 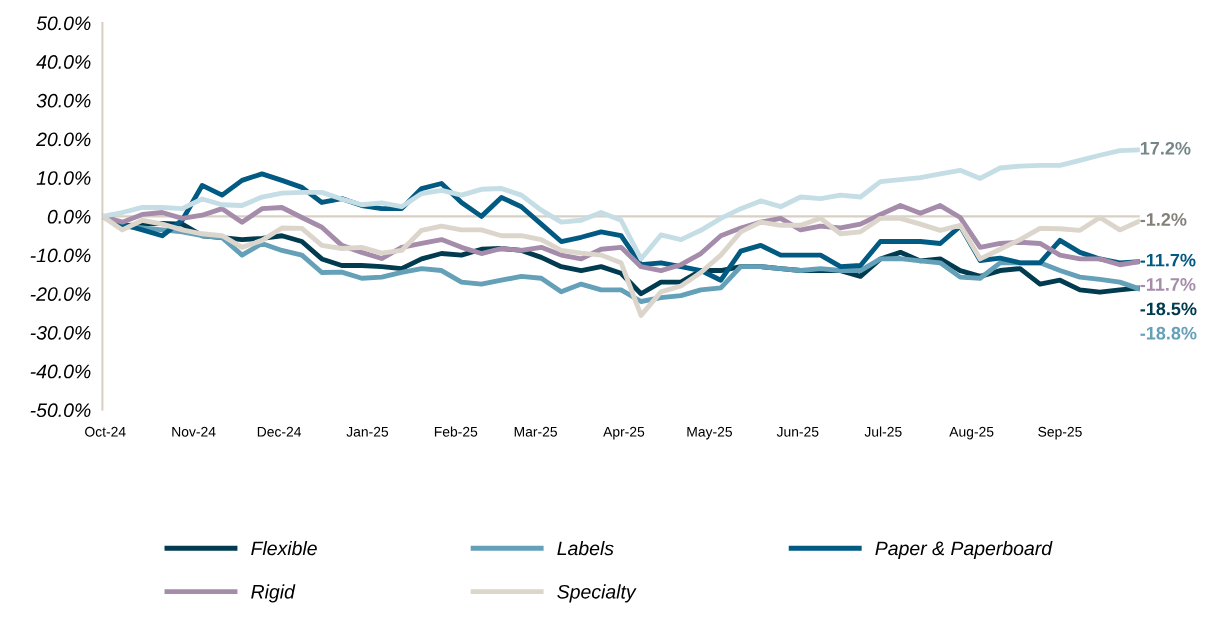 I want to click on x-tick-label: Aug-25, so click(x=971, y=433).